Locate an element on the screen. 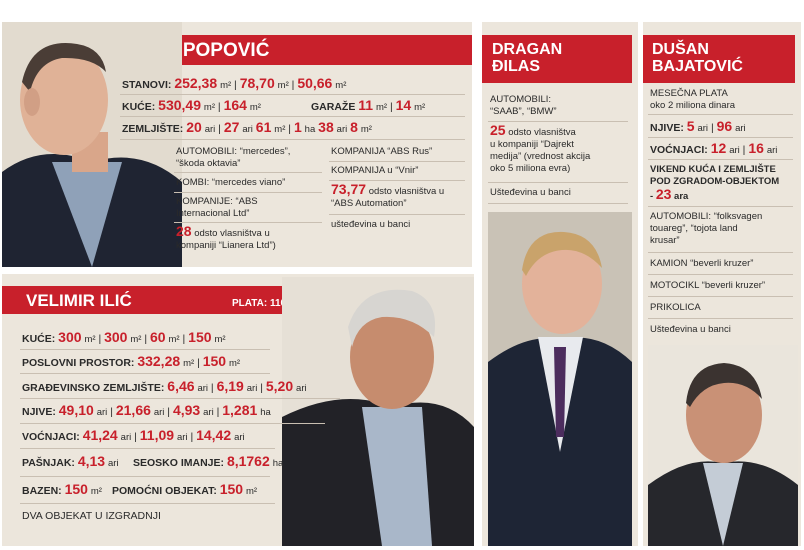  popovic-kompanije: KOMPANIJE: “ABS Internacional Ltd” is located at coordinates (217, 207).